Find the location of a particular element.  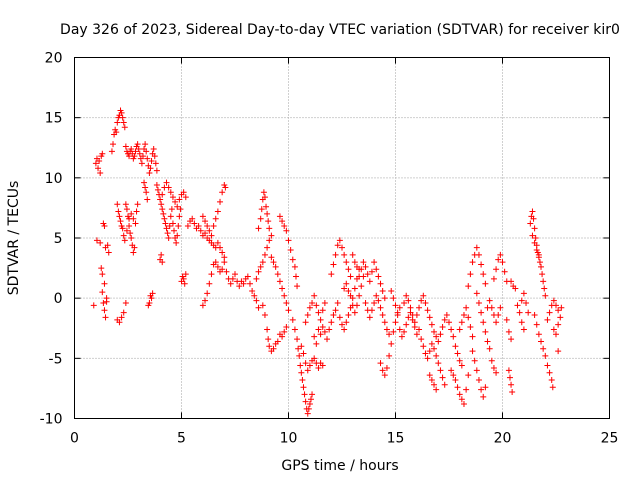

y-tick-label: -5 is located at coordinates (56, 359).